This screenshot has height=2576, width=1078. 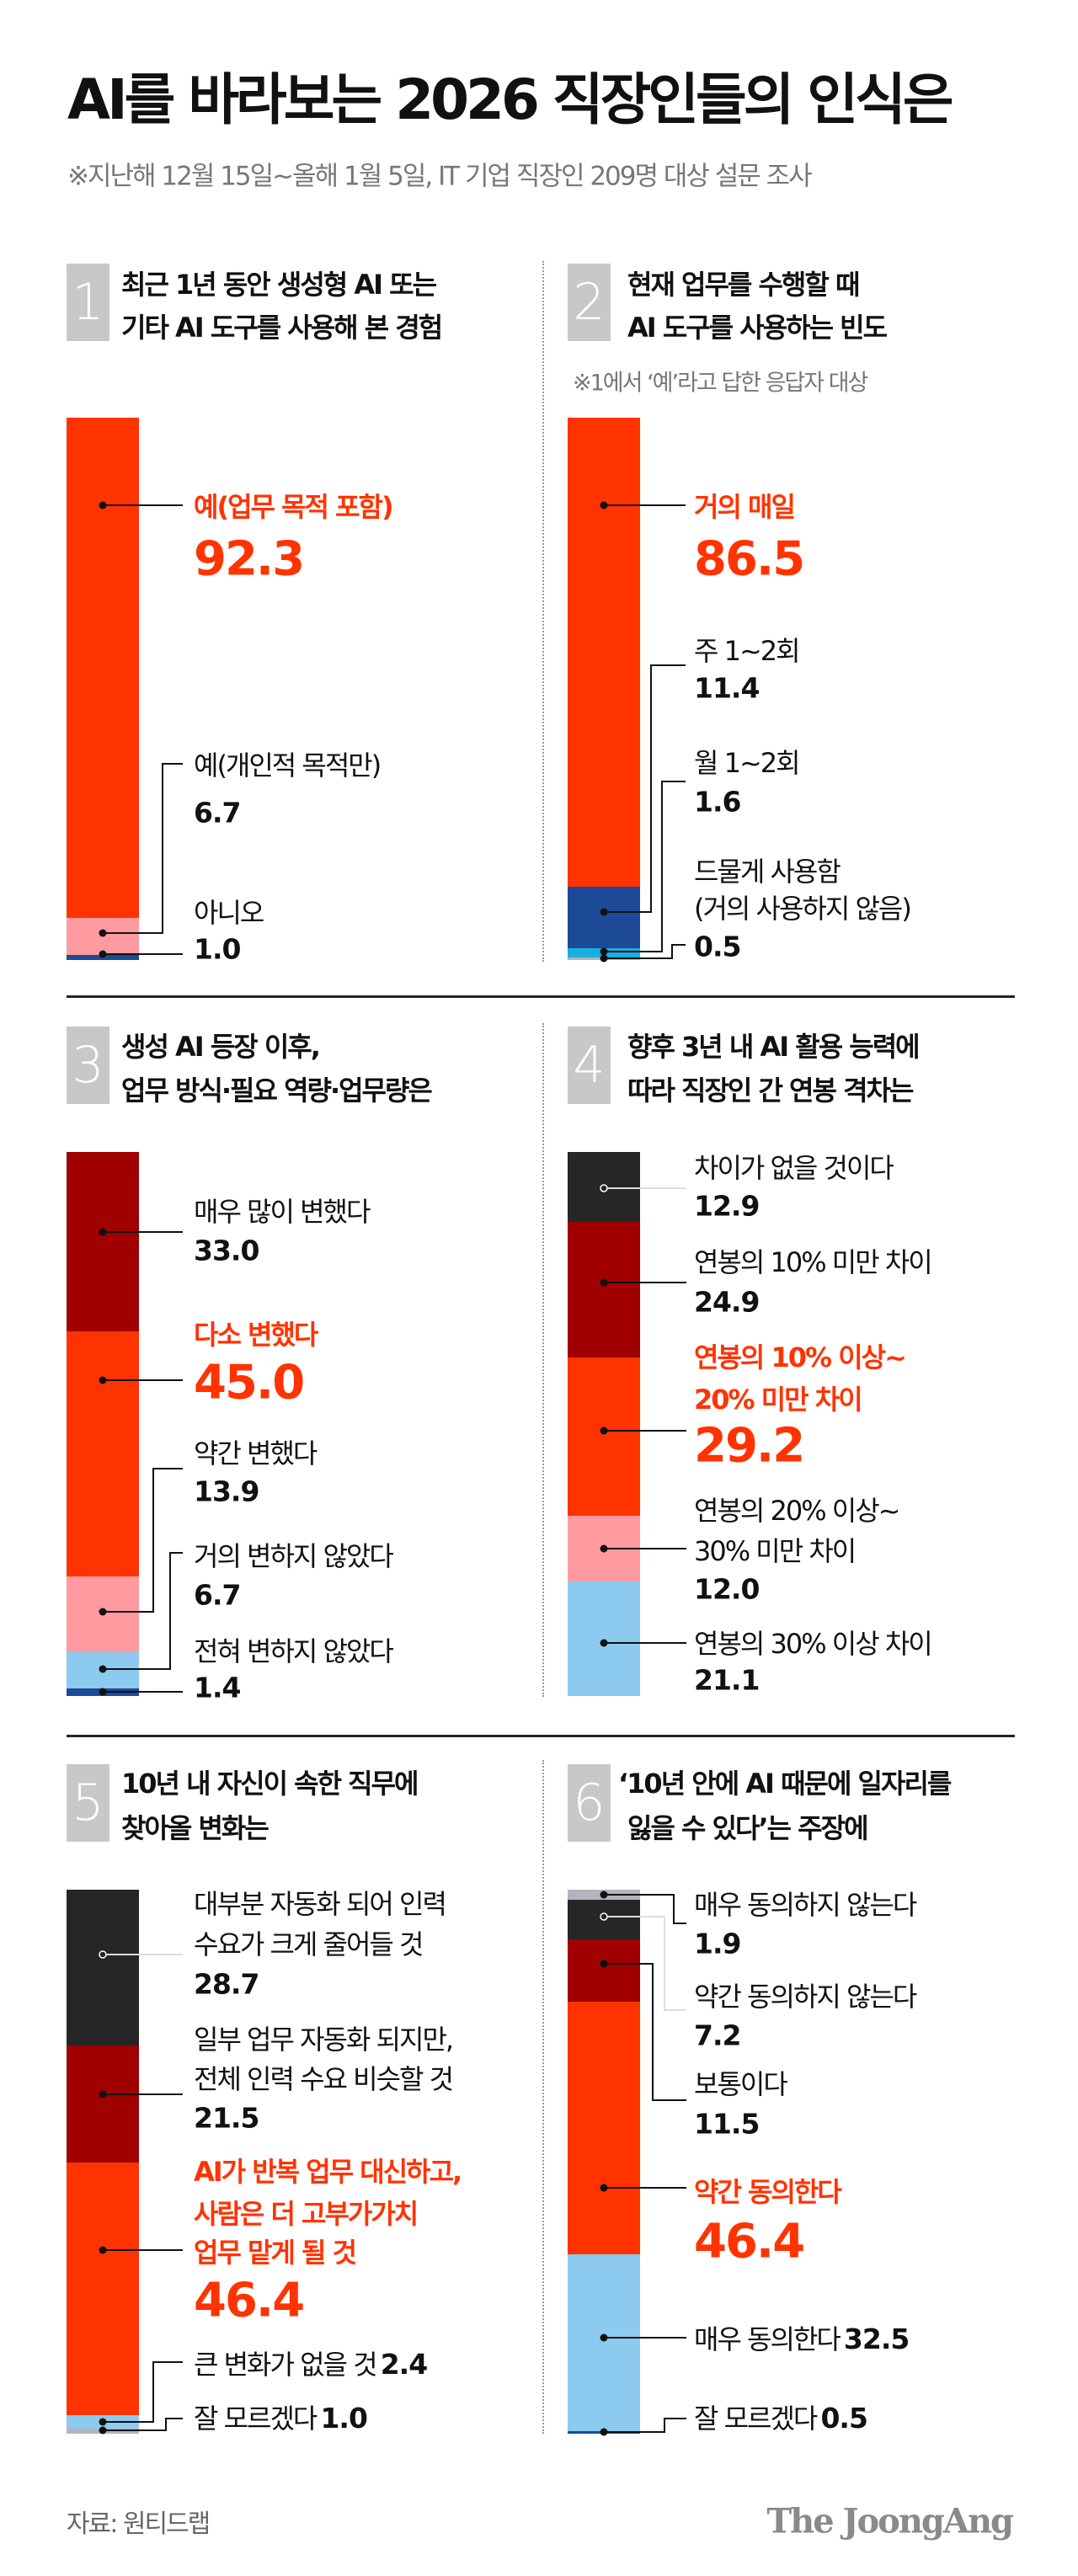 What do you see at coordinates (294, 1651) in the screenshot?
I see `segment-label: 전혀 변하지 않았다` at bounding box center [294, 1651].